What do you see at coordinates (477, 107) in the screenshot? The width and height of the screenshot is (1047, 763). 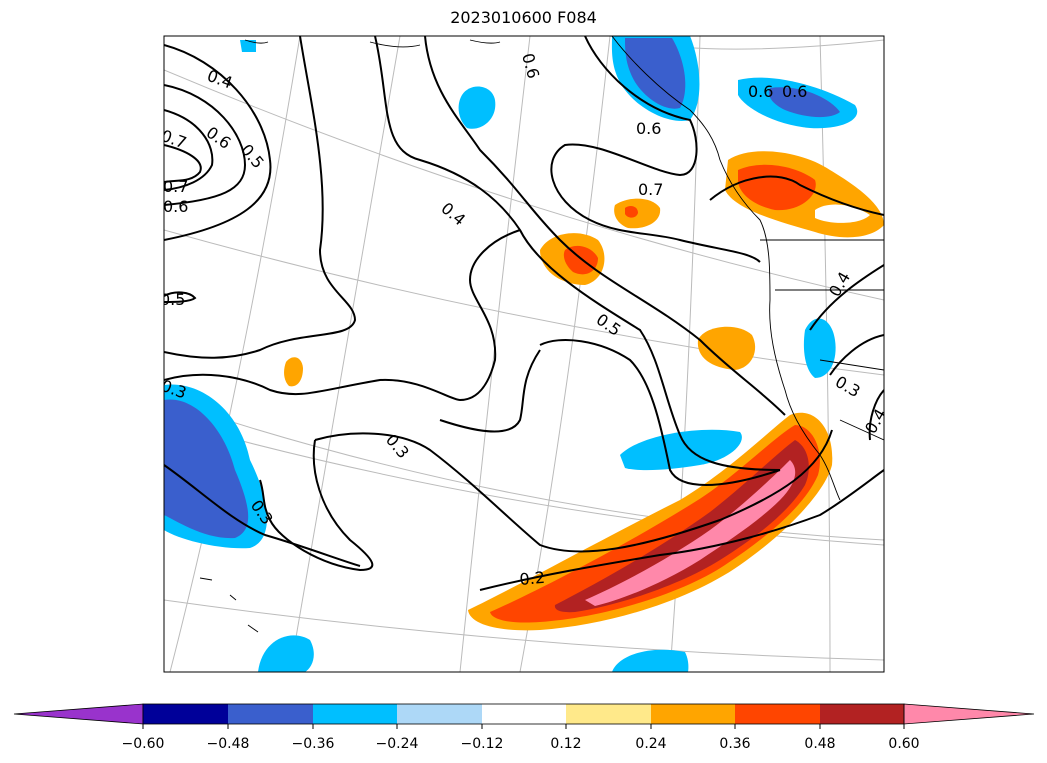 I see `blue-region-gulf` at bounding box center [477, 107].